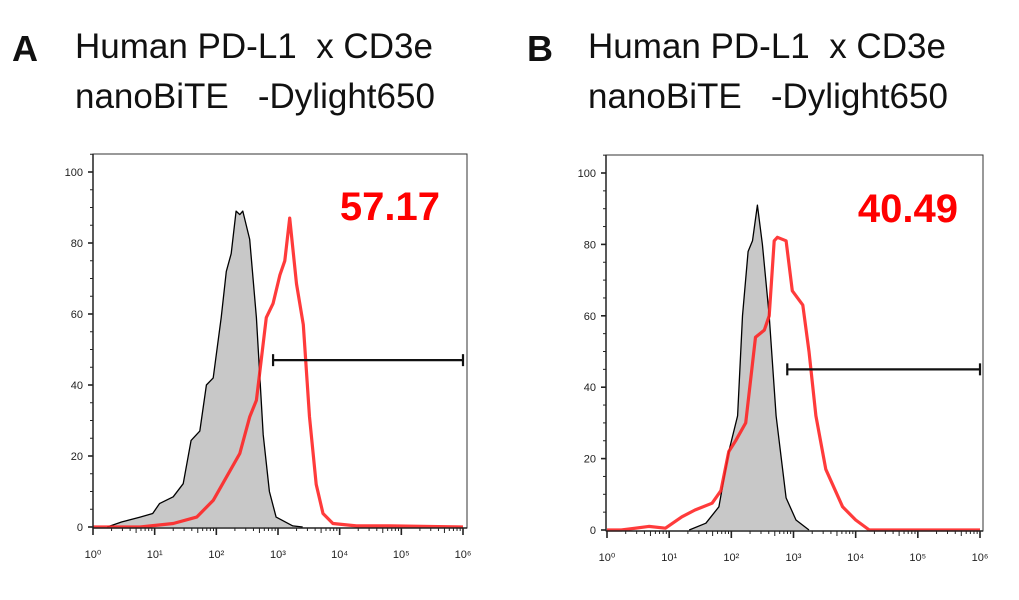  I want to click on panel-a-label: A, so click(25, 48).